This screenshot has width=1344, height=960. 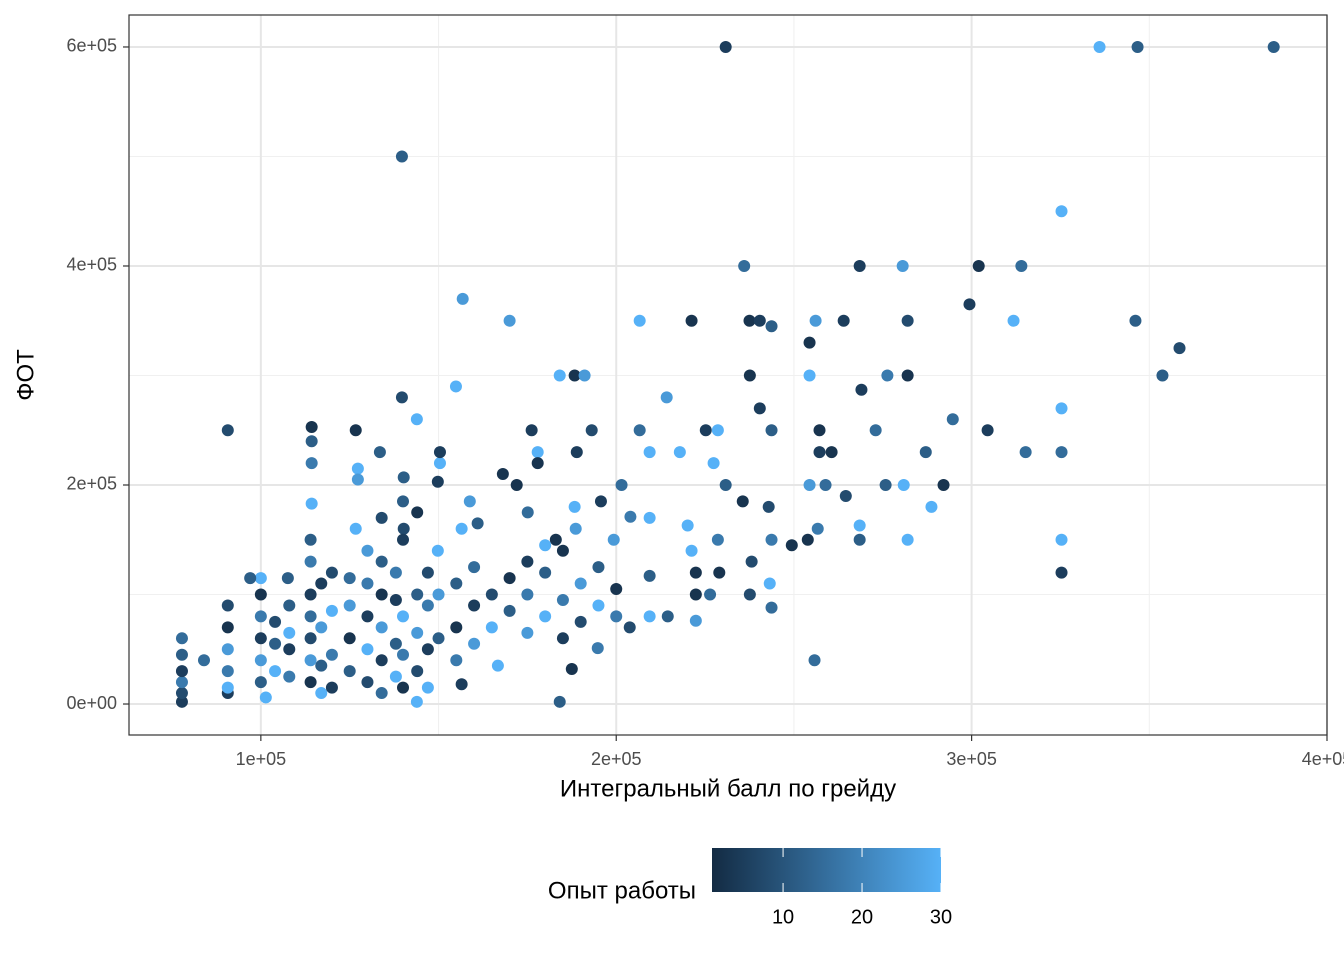 What do you see at coordinates (862, 917) in the screenshot?
I see `legend-tick-label: 20` at bounding box center [862, 917].